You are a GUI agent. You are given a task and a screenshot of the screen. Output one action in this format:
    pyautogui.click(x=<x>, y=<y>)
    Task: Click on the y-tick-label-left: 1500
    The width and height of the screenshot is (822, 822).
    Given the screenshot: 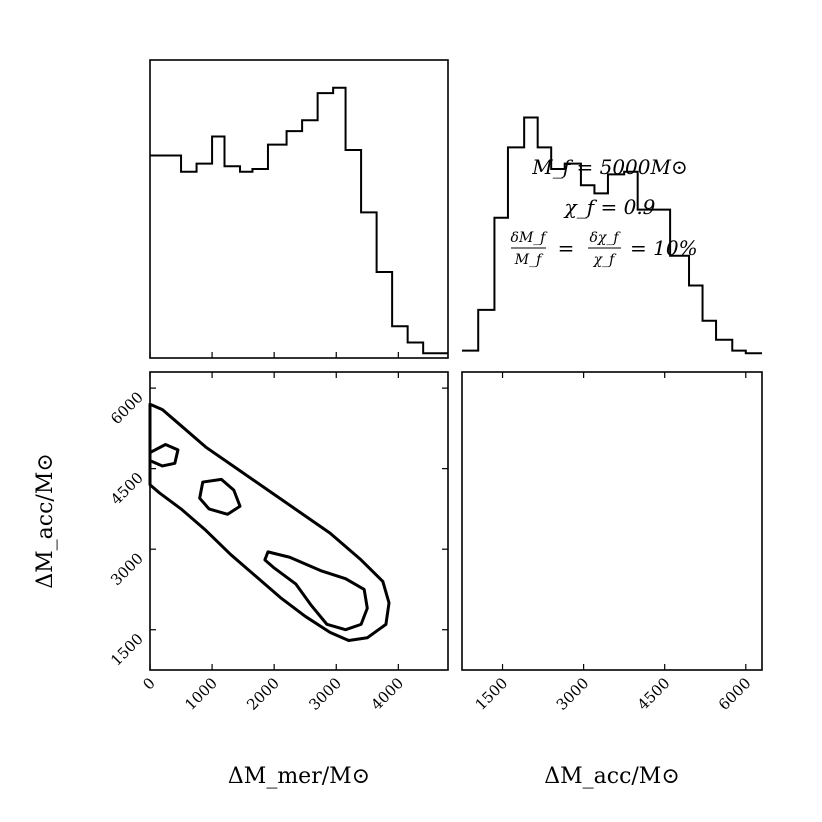 What is the action you would take?
    pyautogui.click(x=127, y=650)
    